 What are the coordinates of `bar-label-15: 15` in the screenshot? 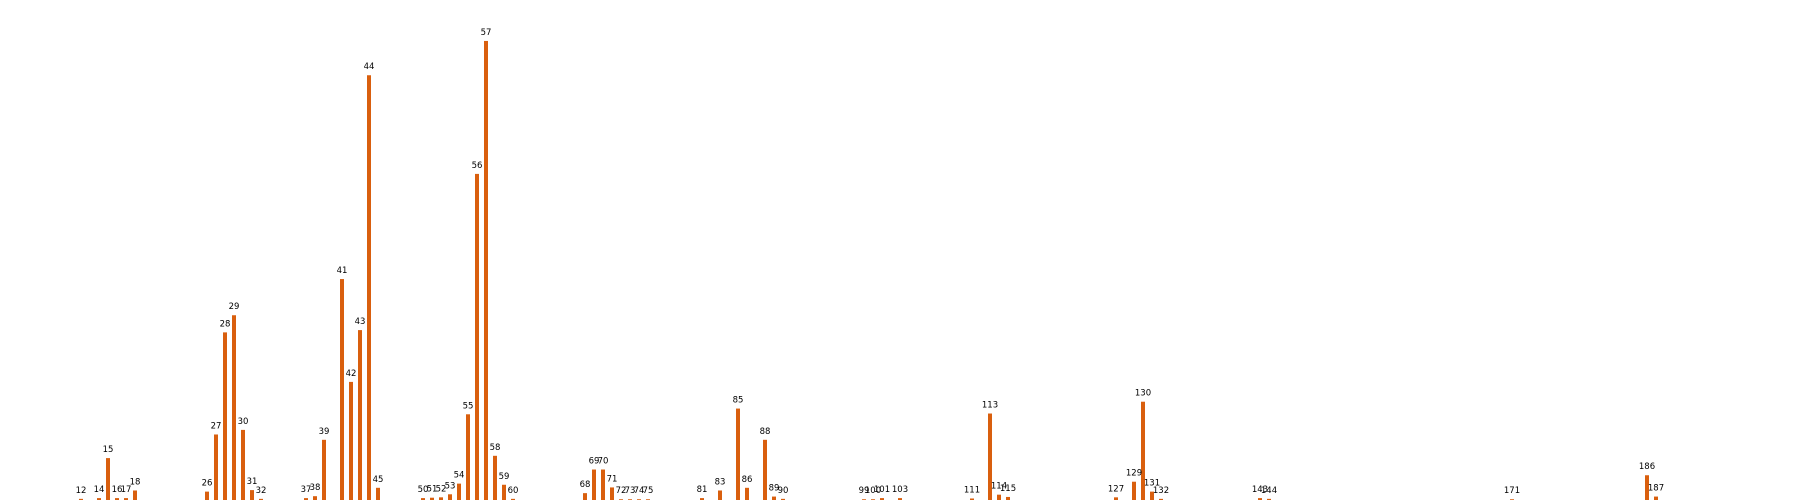 It's located at (108, 450).